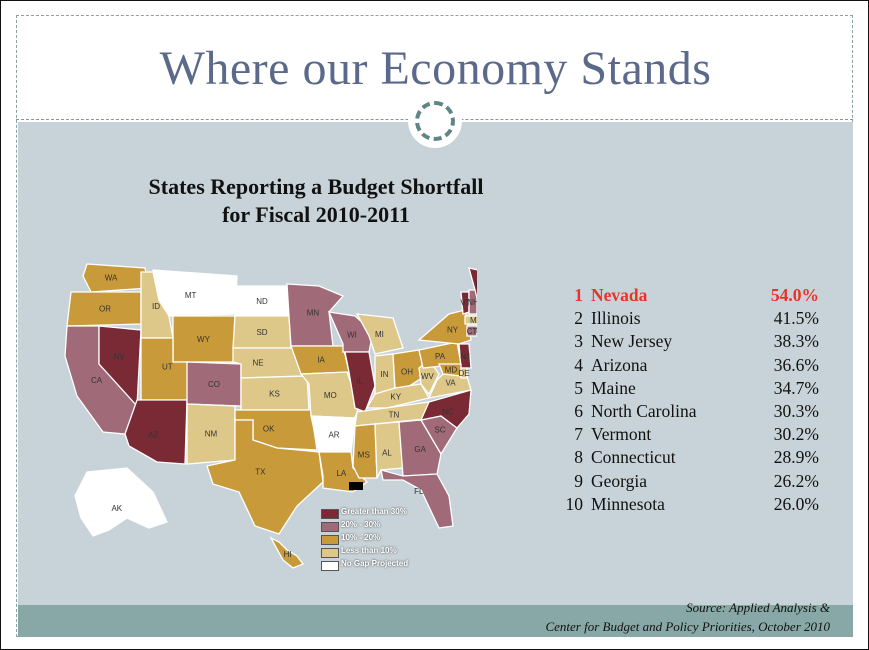 This screenshot has height=650, width=869. Describe the element at coordinates (116, 508) in the screenshot. I see `state-label-ak: AK` at that location.